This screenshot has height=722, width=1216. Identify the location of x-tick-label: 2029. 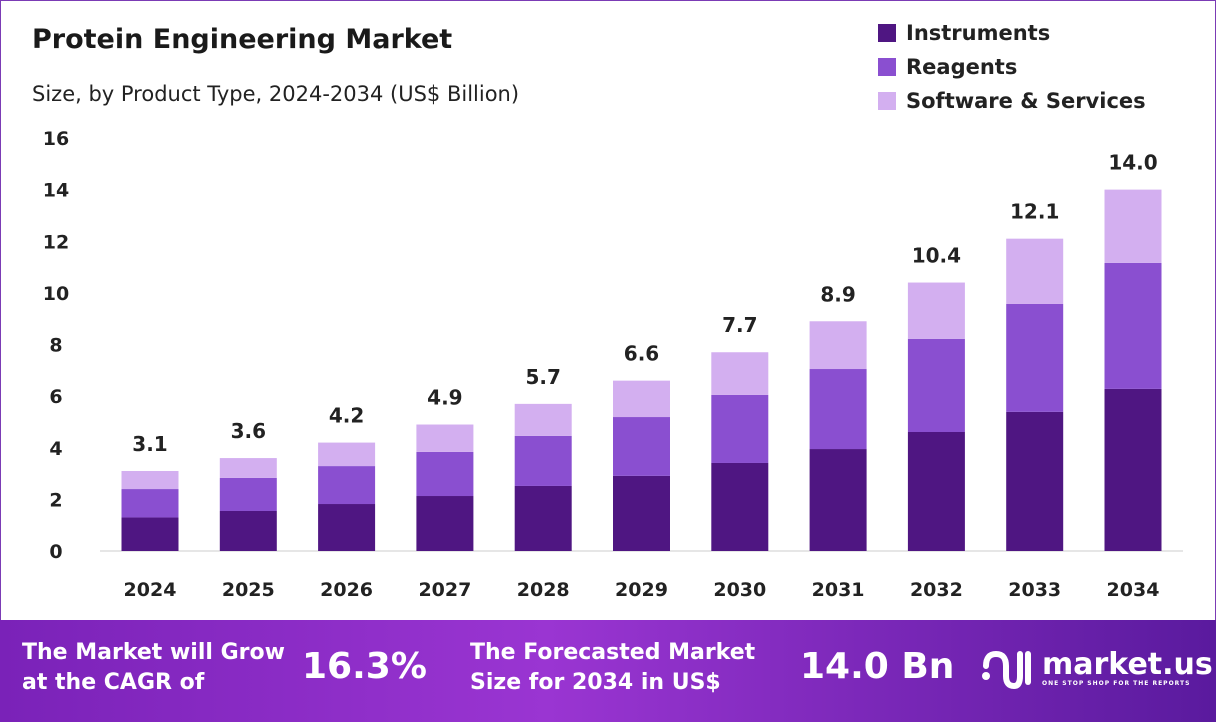
(641, 590).